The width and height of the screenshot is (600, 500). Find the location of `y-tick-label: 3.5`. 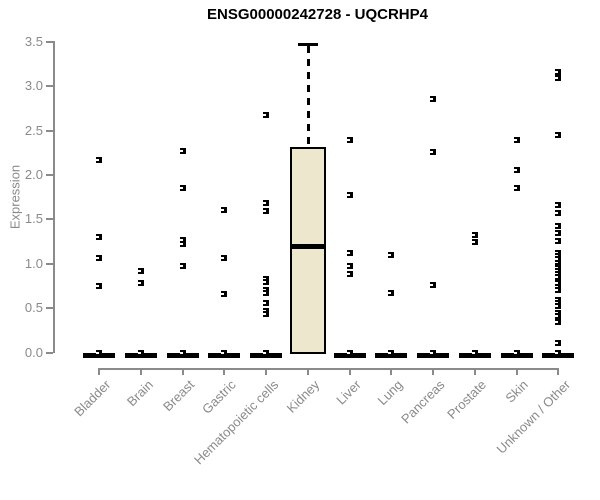

y-tick-label: 3.5 is located at coordinates (33, 42).